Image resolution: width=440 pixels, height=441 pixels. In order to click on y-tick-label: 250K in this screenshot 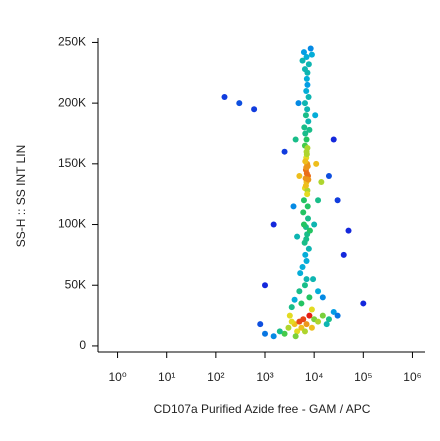, I will do `click(72, 42)`.